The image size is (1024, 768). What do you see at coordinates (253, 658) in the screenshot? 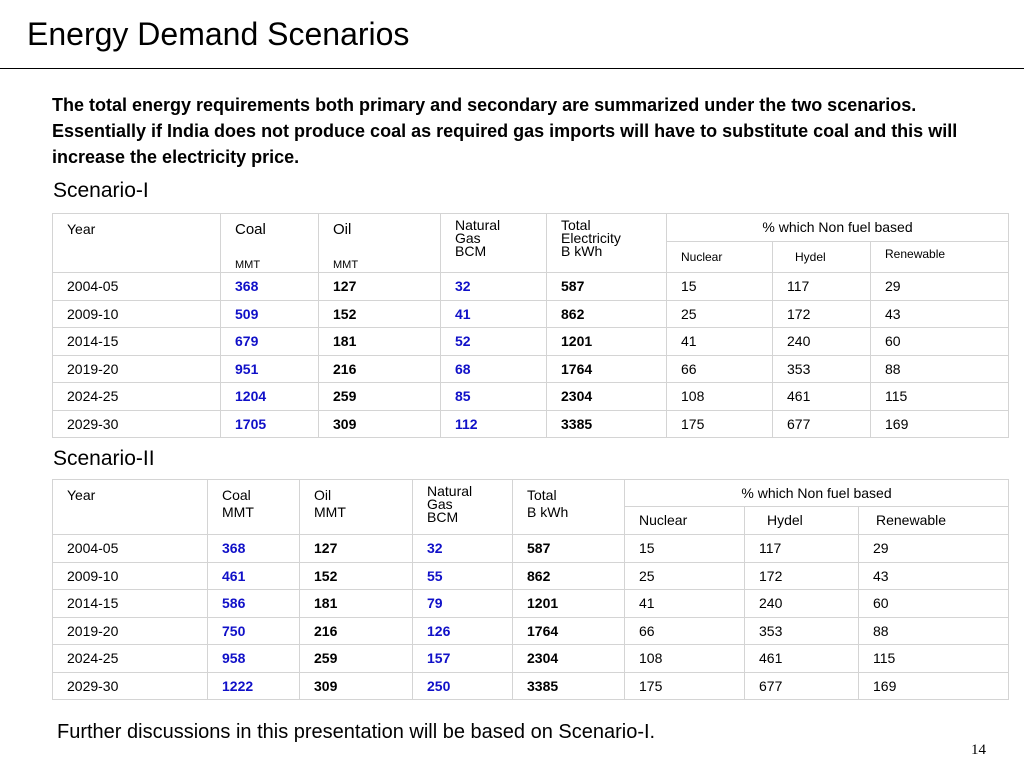
I see `cell-coal: 958` at bounding box center [253, 658].